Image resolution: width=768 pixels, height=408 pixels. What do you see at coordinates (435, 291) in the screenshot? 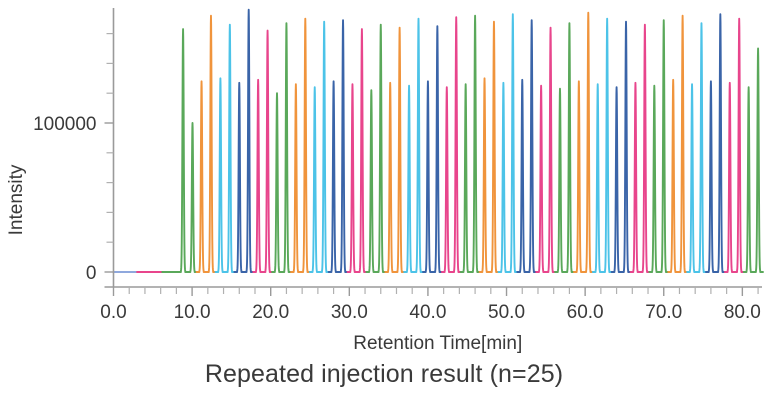
I see `x-axis-ticks` at bounding box center [435, 291].